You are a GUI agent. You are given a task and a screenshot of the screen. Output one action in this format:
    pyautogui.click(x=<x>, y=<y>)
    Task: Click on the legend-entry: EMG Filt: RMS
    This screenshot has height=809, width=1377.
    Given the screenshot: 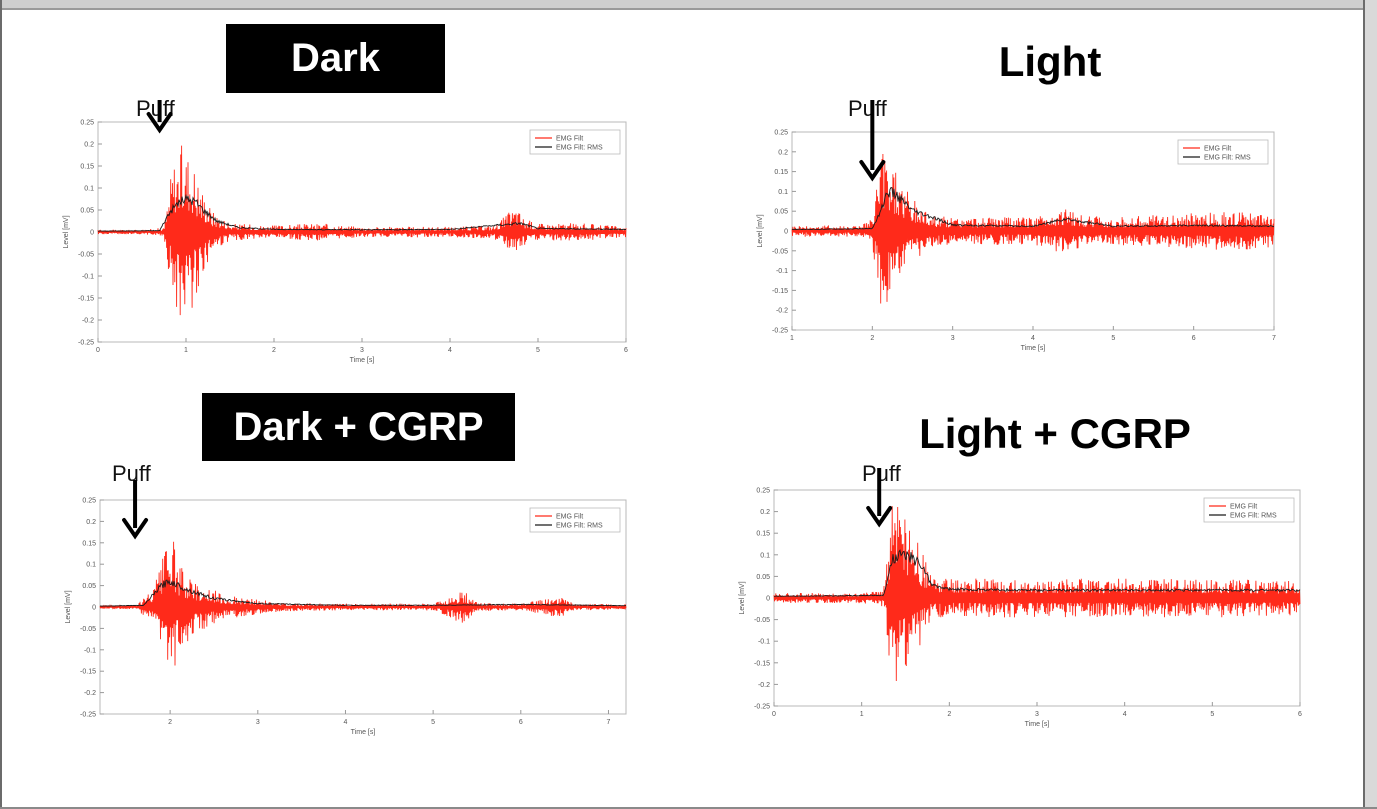 What is the action you would take?
    pyautogui.click(x=579, y=148)
    